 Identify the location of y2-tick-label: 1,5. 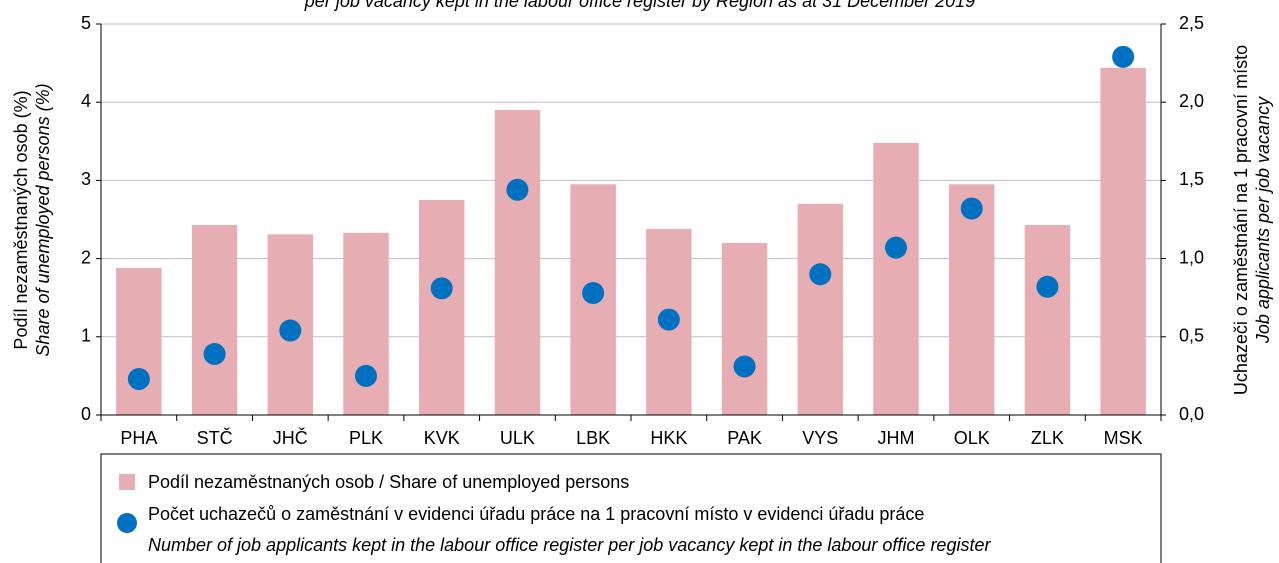
(1191, 179).